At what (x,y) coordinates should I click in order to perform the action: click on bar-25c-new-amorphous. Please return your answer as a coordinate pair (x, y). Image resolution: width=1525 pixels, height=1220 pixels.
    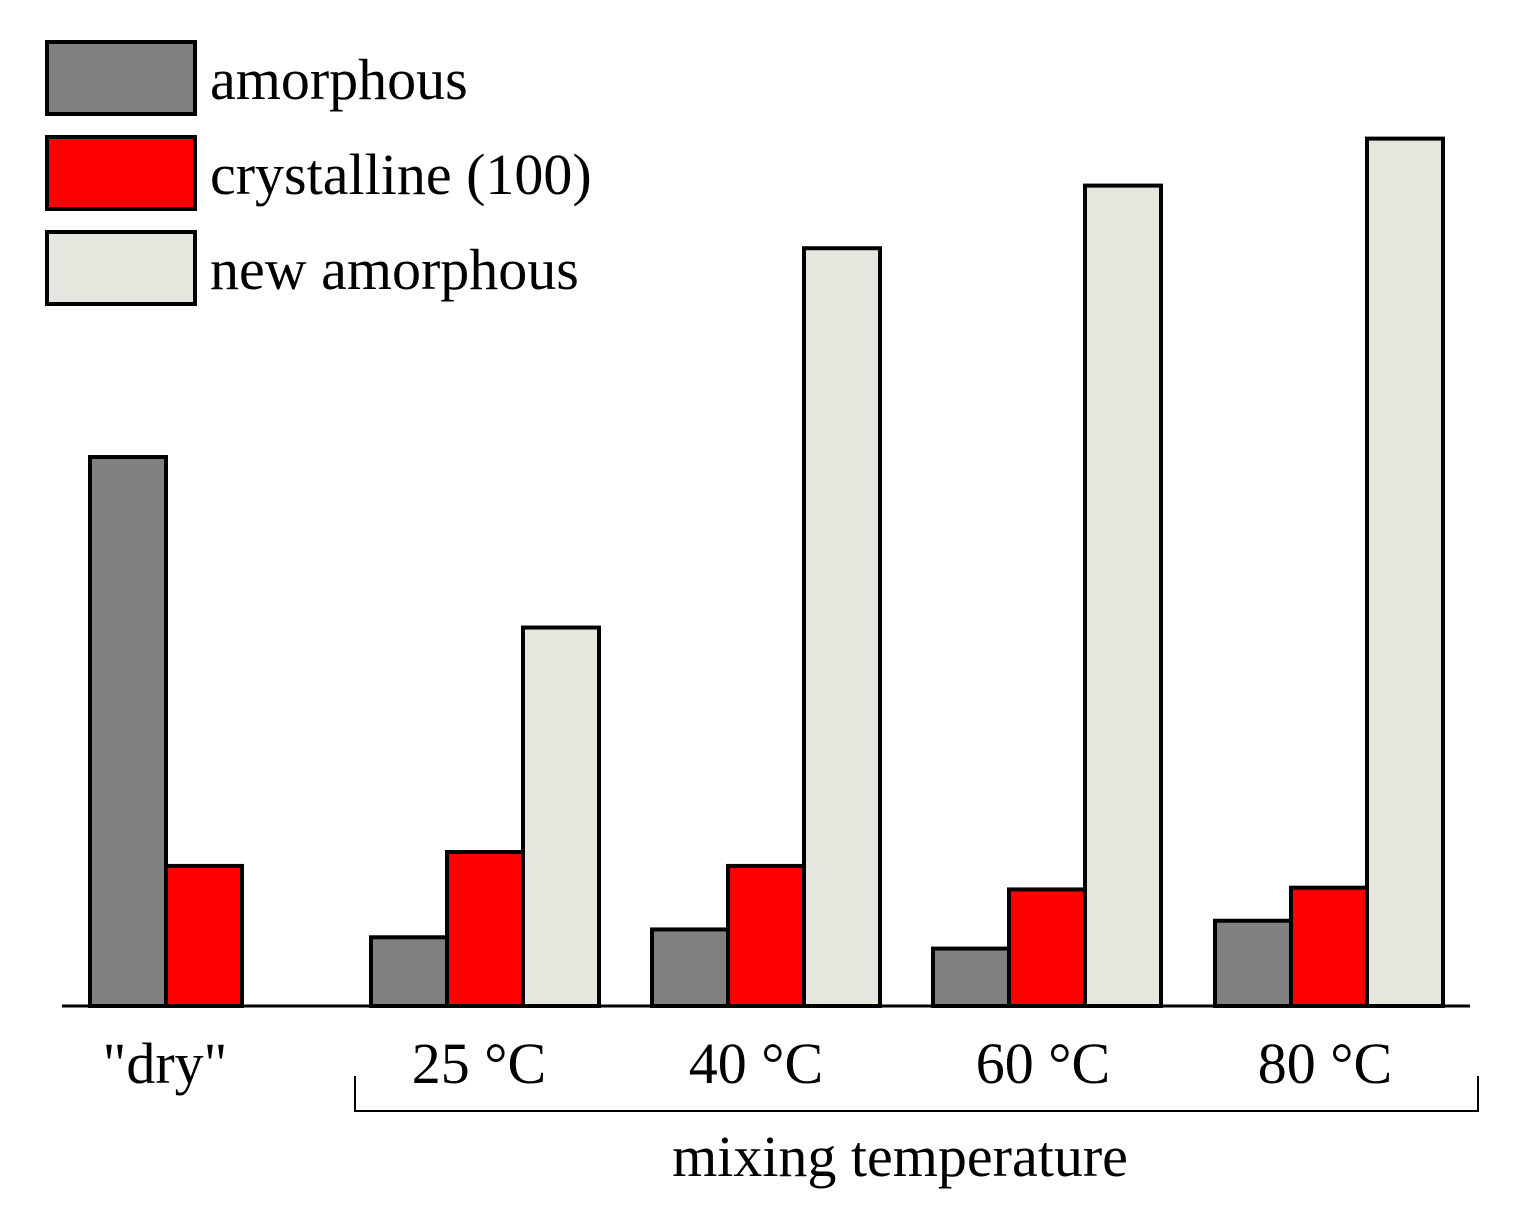
    Looking at the image, I should click on (561, 816).